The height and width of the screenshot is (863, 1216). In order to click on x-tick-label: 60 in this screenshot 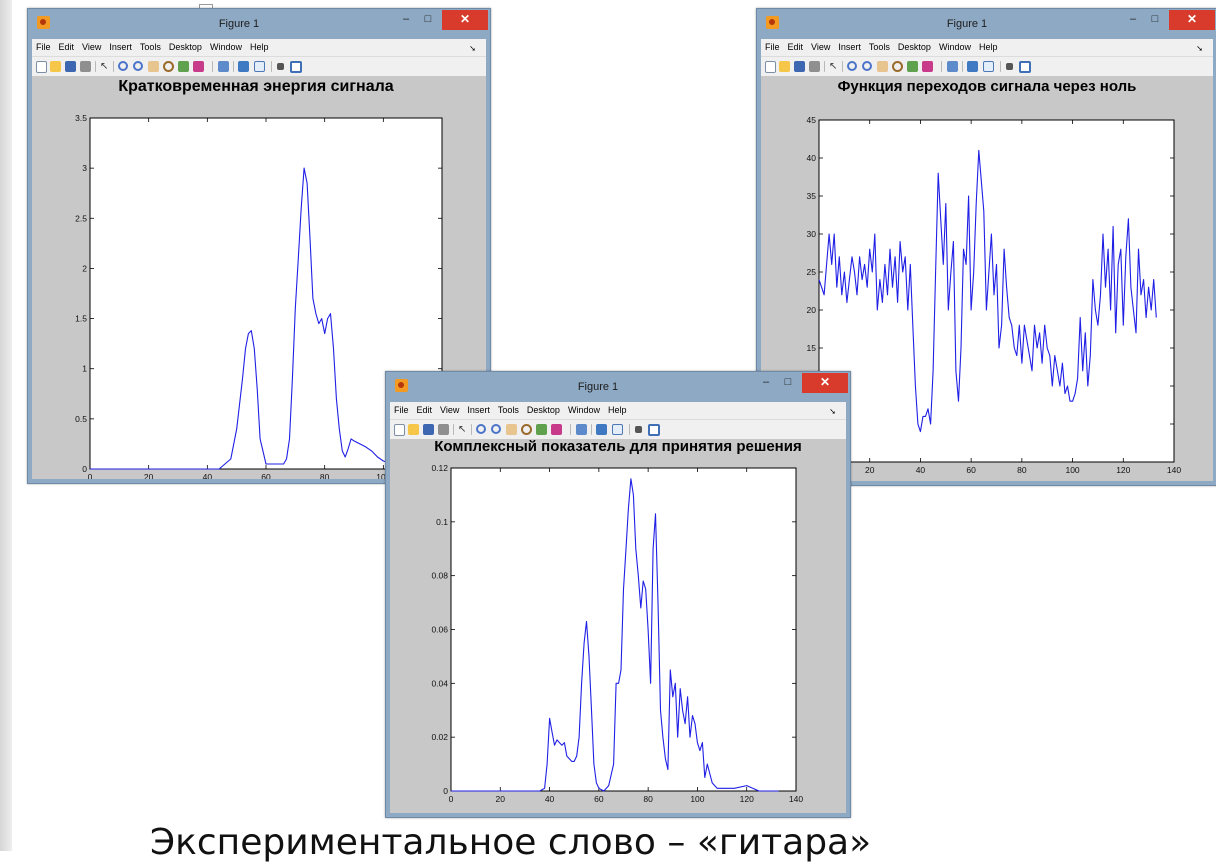, I will do `click(971, 470)`.